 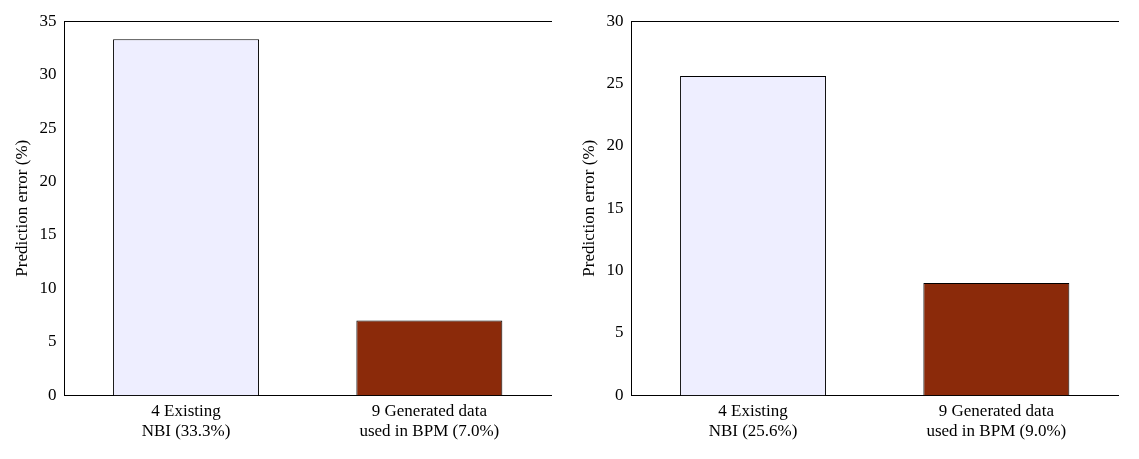 I want to click on x-tick-label: 9 Generated data used in BPM (9.0%), so click(x=996, y=420).